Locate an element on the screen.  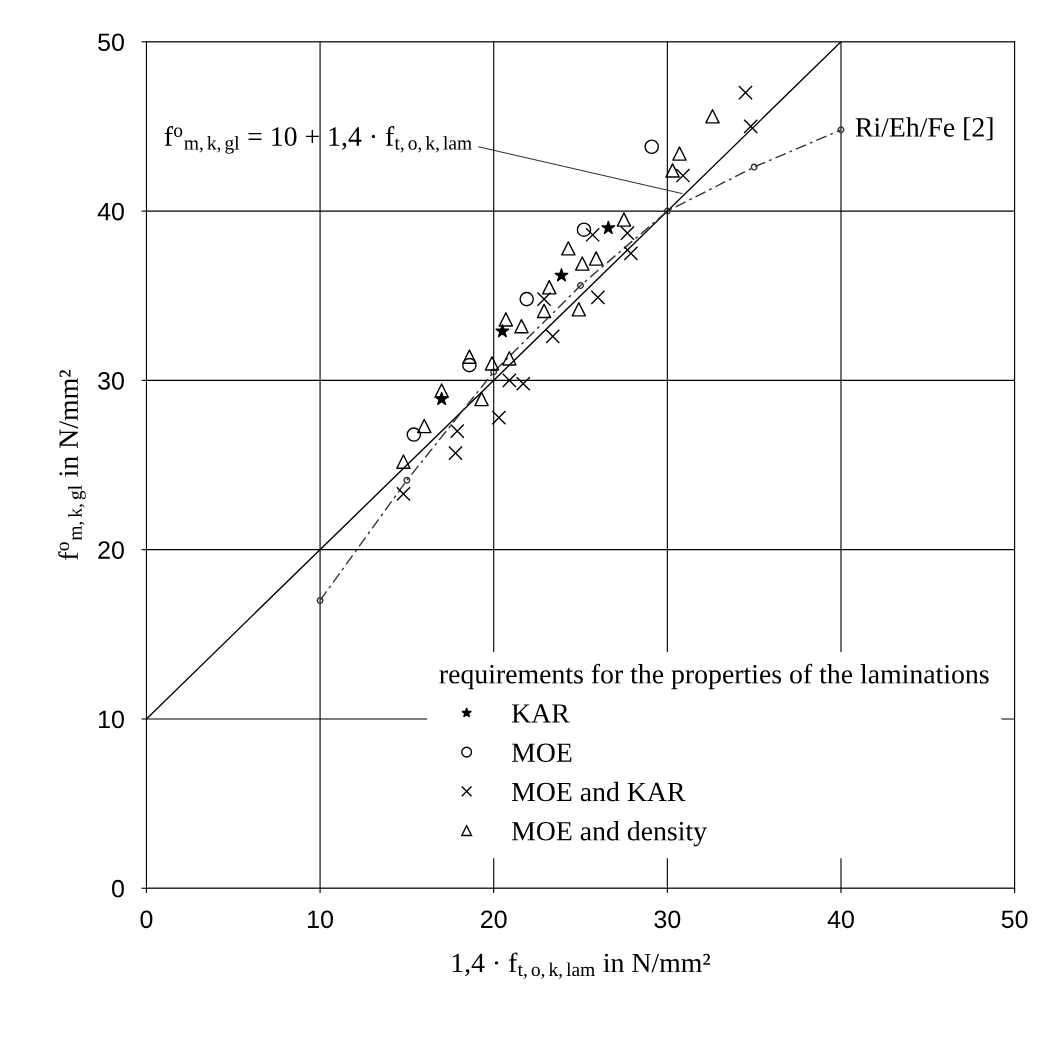
x-tick-label: 10 is located at coordinates (320, 919).